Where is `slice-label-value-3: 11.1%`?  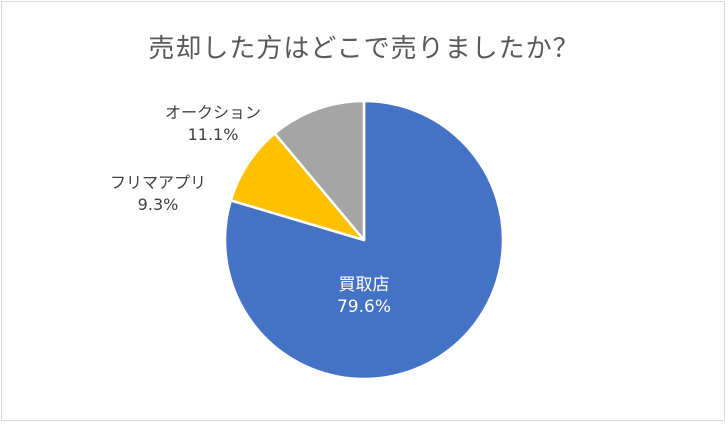 slice-label-value-3: 11.1% is located at coordinates (213, 134).